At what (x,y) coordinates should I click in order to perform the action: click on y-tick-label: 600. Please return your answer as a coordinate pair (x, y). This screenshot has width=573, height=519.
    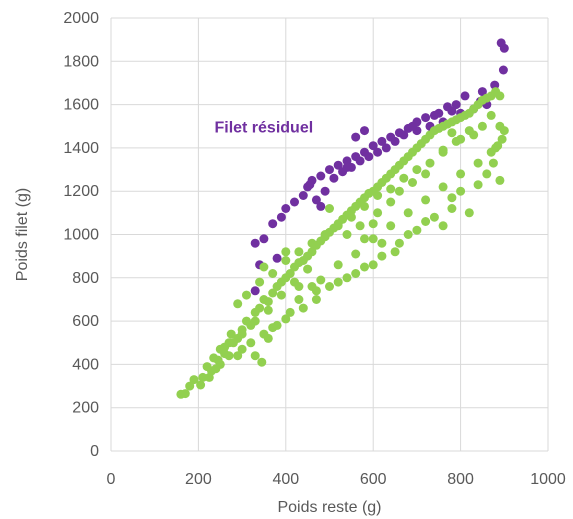
    Looking at the image, I should click on (85, 321).